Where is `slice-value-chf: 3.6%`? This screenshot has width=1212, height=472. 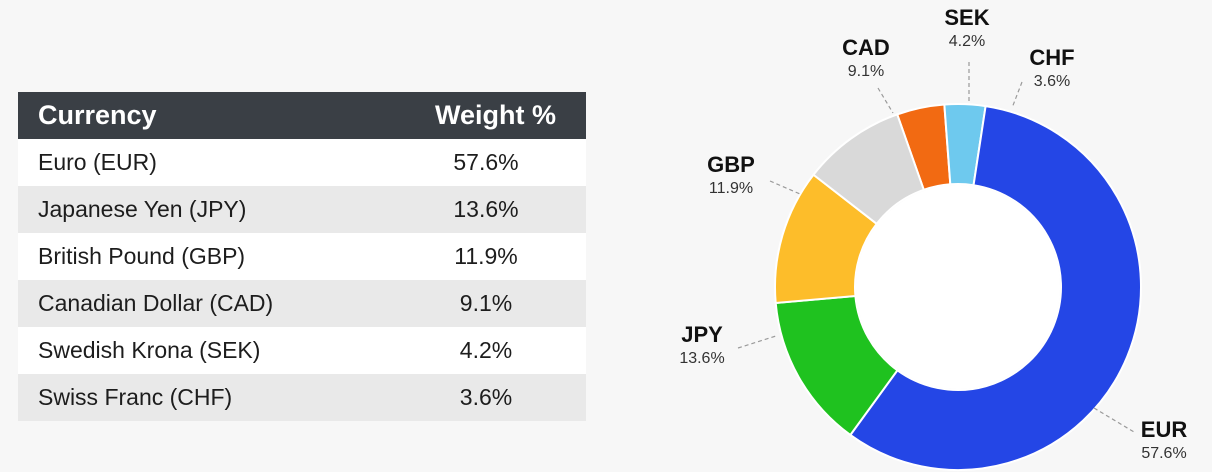 slice-value-chf: 3.6% is located at coordinates (1052, 81).